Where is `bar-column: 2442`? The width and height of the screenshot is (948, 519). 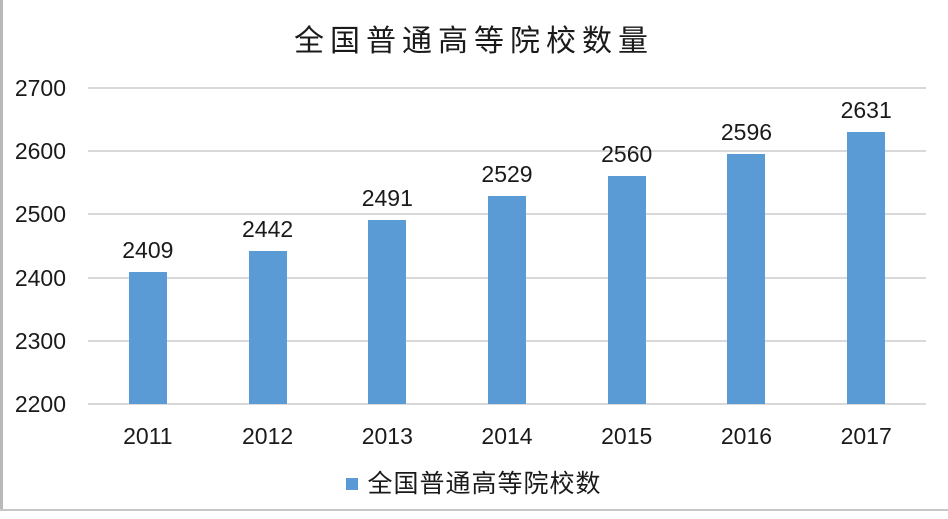 bar-column: 2442 is located at coordinates (268, 246).